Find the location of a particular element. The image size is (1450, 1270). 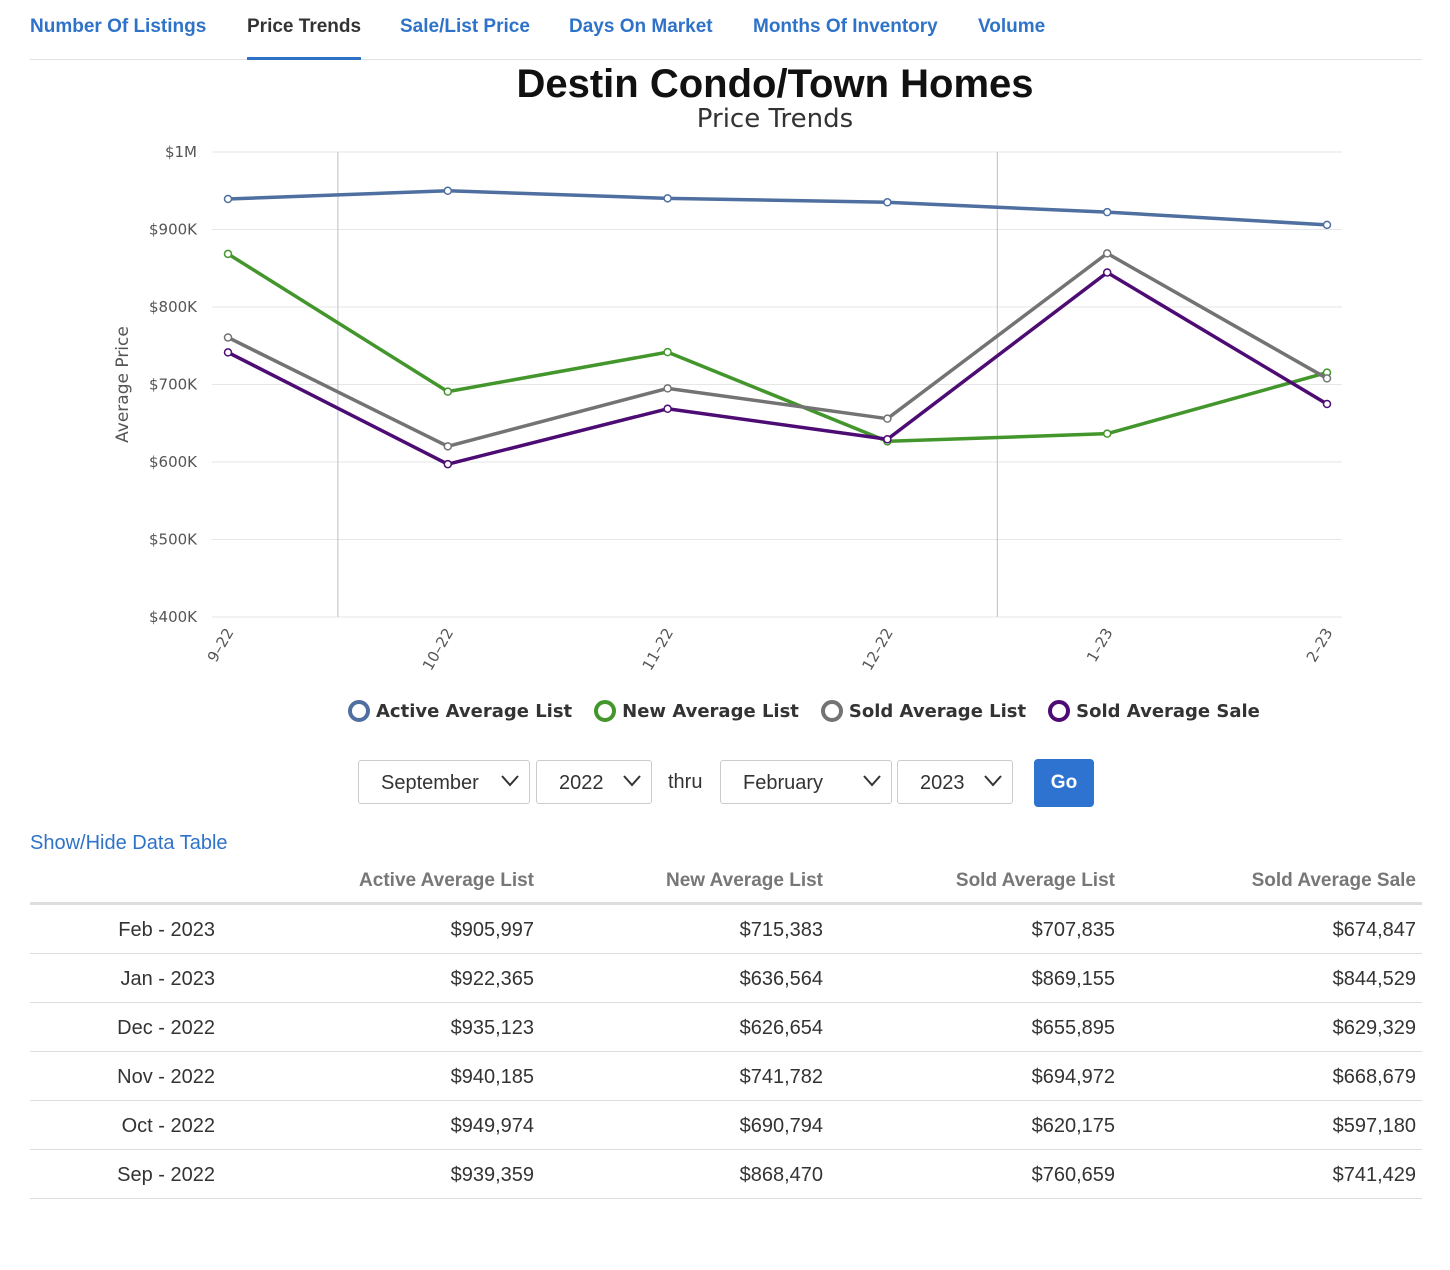

end-month-value: February is located at coordinates (783, 783).